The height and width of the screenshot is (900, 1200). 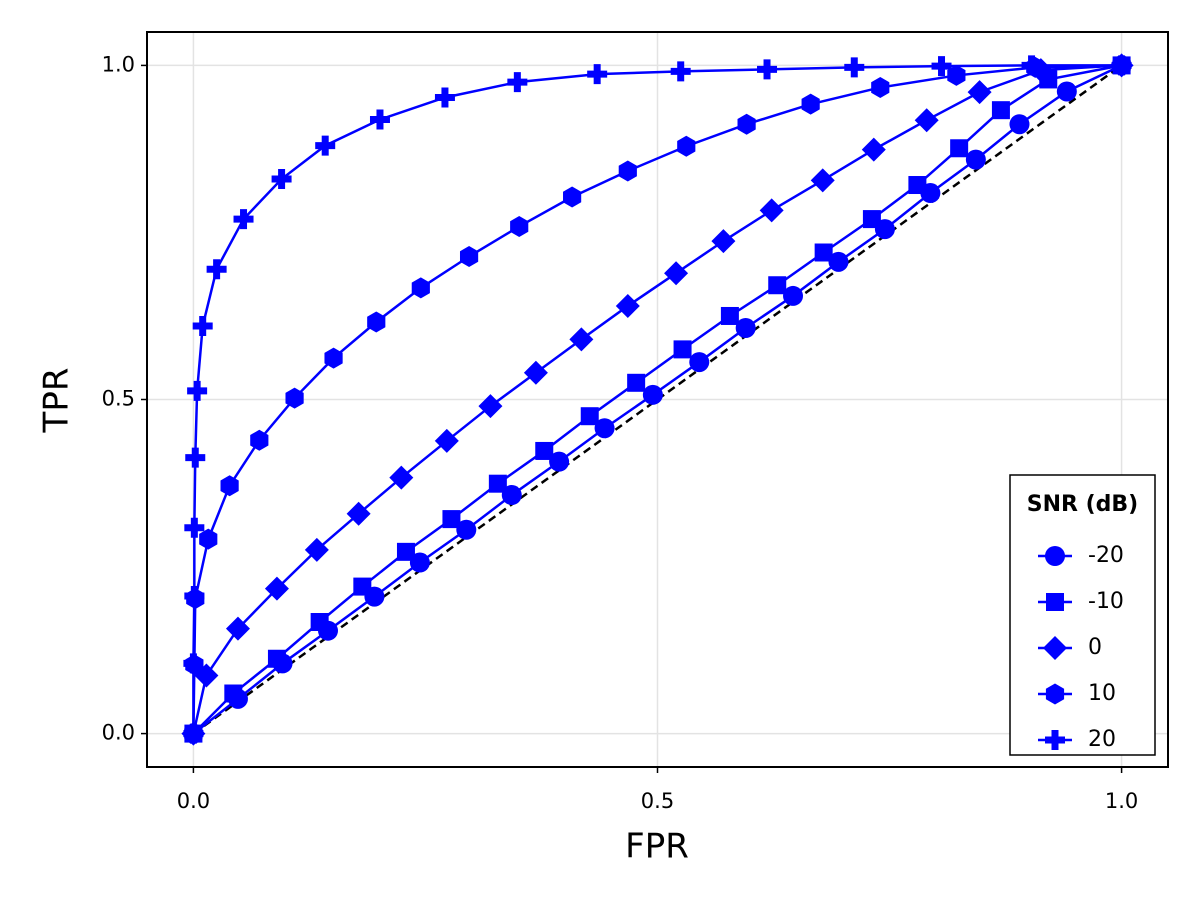 What do you see at coordinates (1106, 555) in the screenshot?
I see `legend-label: -20` at bounding box center [1106, 555].